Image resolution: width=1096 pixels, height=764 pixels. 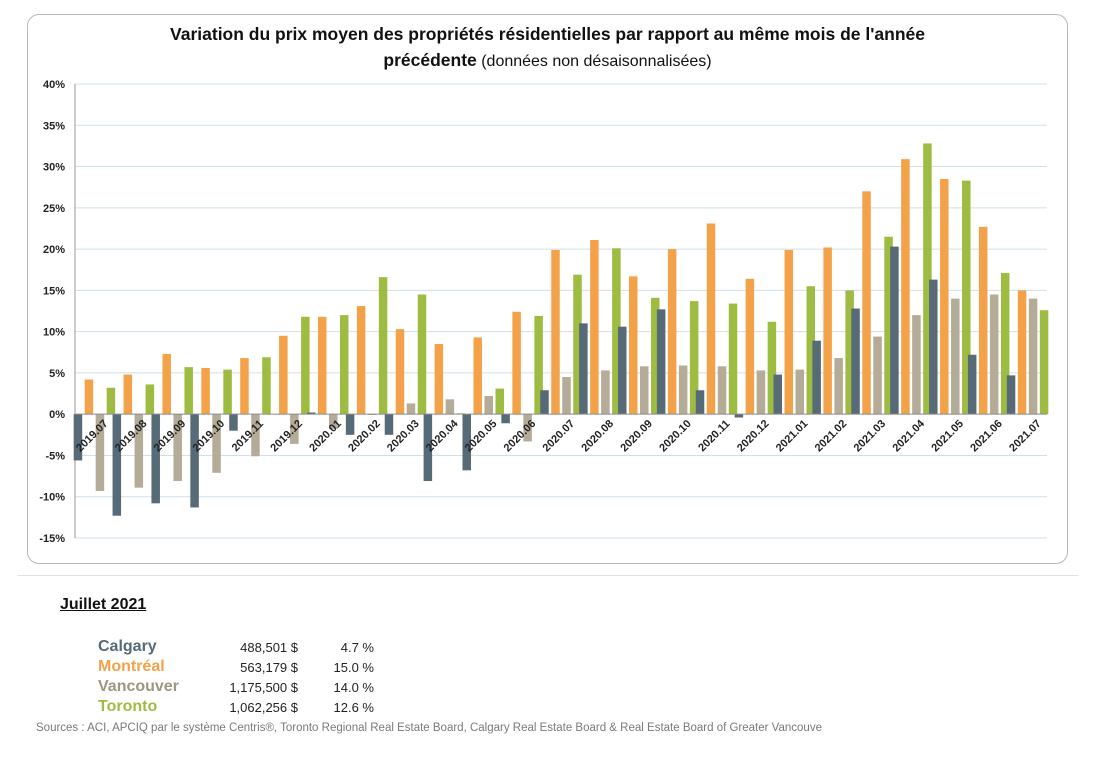 What do you see at coordinates (55, 456) in the screenshot?
I see `y-tick-label: -5%` at bounding box center [55, 456].